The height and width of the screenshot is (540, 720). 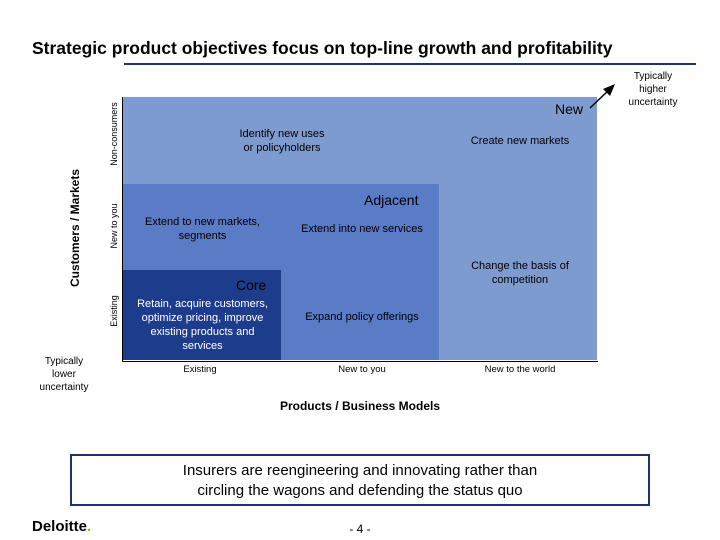 I want to click on cell-change-basis: Change the basis of competition, so click(x=520, y=273).